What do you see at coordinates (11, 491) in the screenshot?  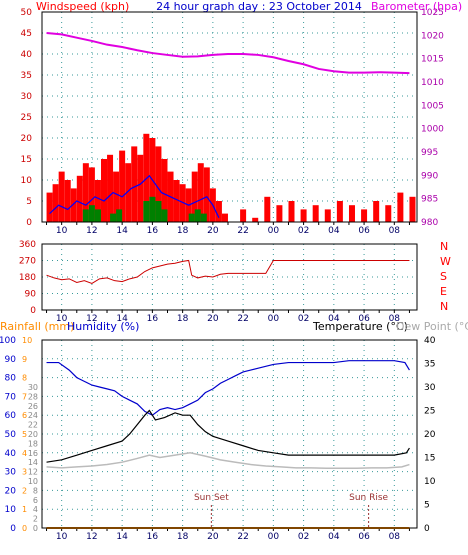 I see `y-humidity-tick-label: 20` at bounding box center [11, 491].